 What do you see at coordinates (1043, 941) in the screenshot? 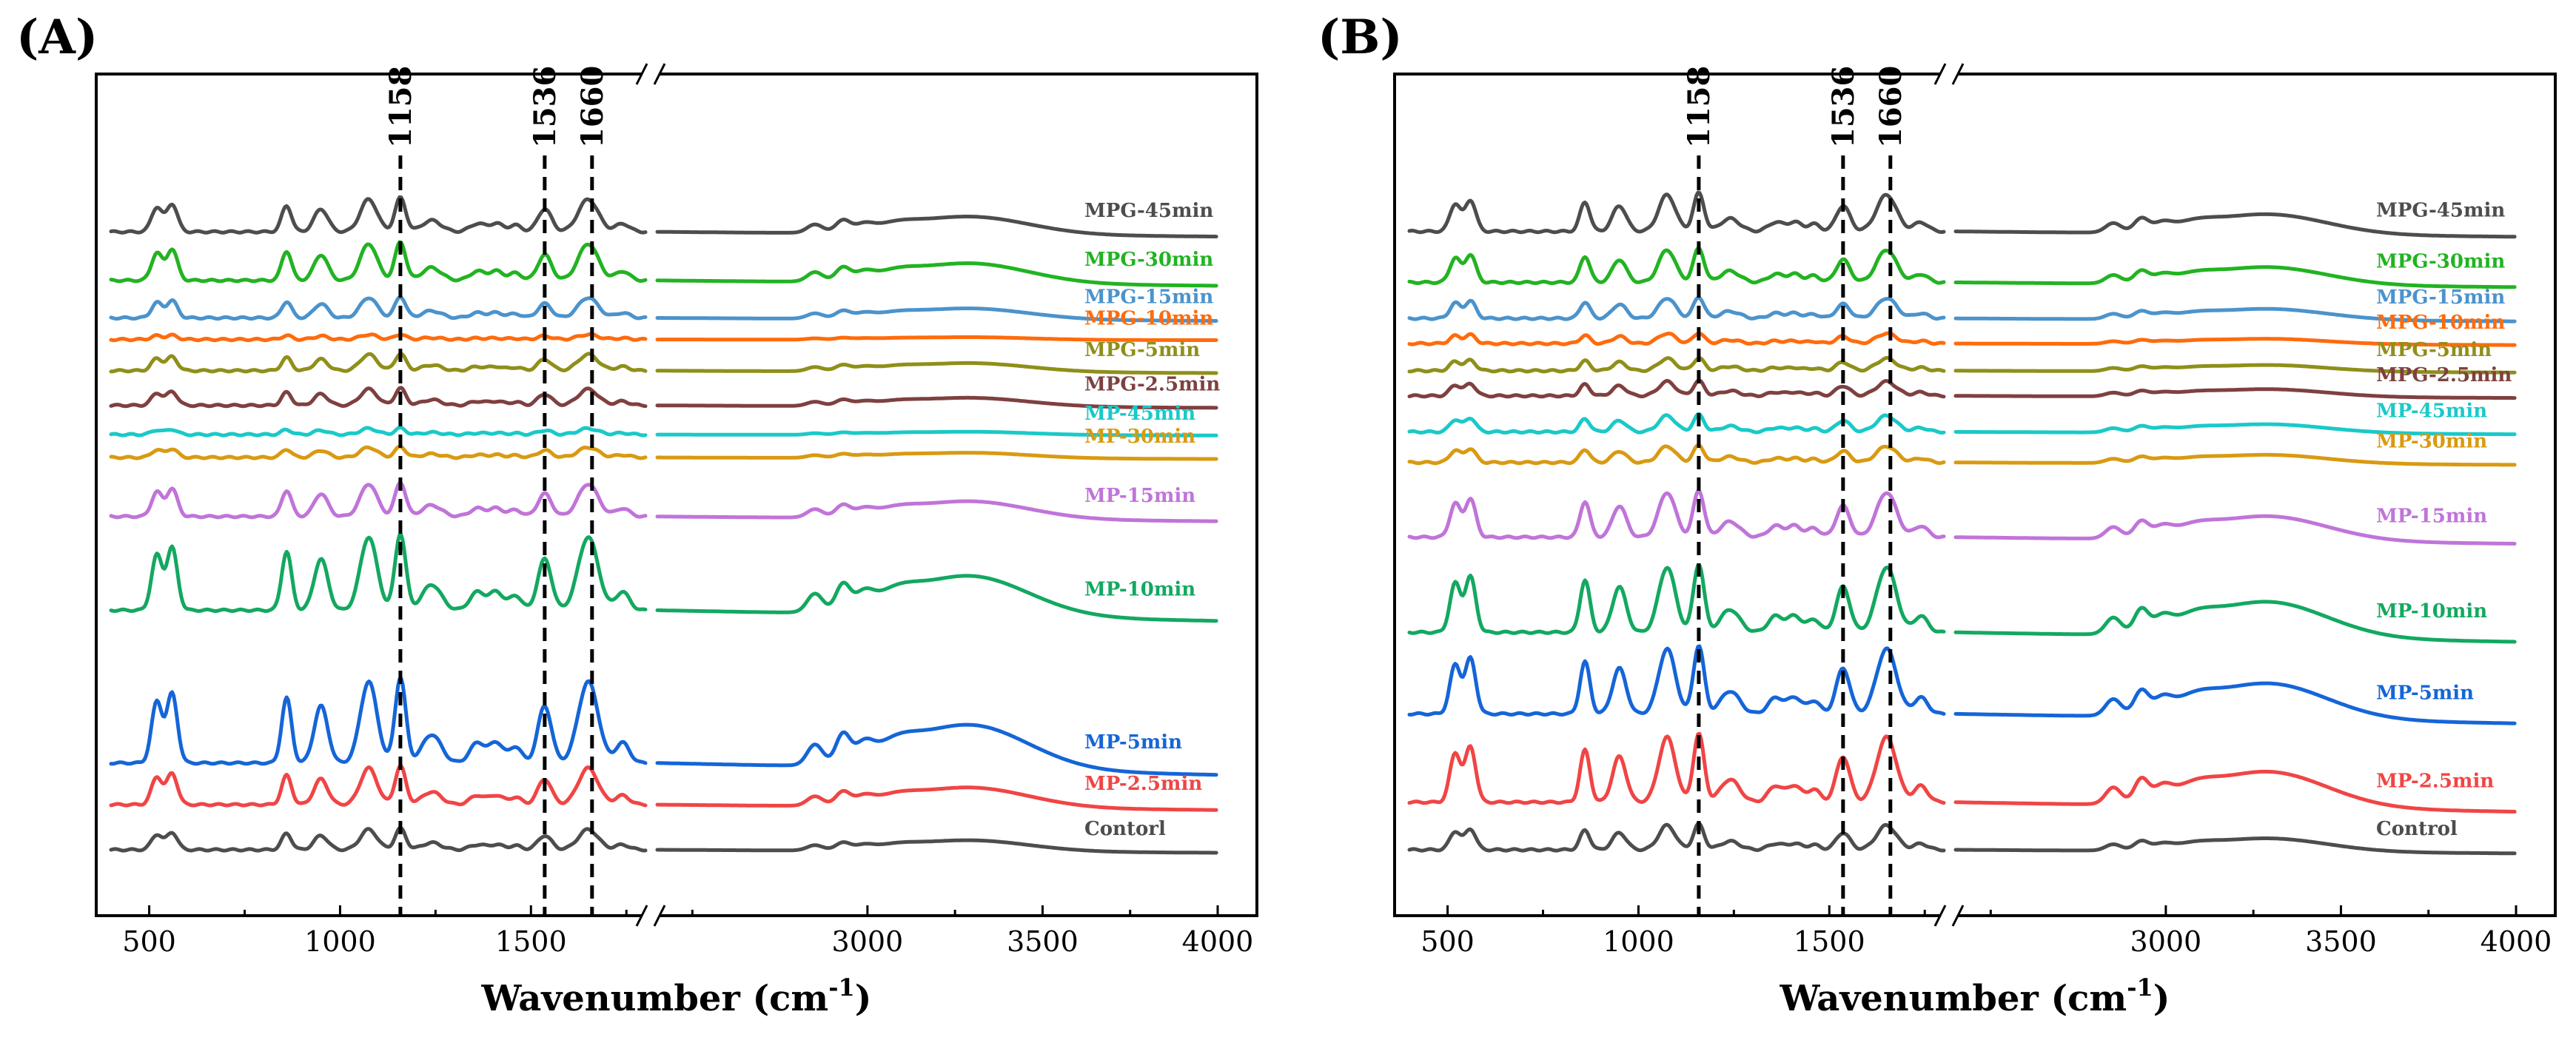
I see `x-tick-label: 3500` at bounding box center [1043, 941].